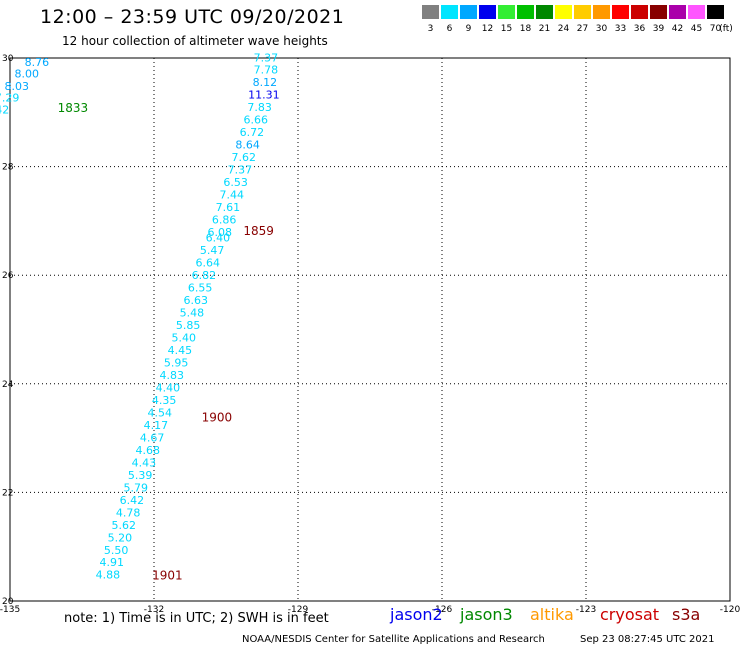 Image resolution: width=740 pixels, height=650 pixels. Describe the element at coordinates (639, 29) in the screenshot. I see `legend-label: 36` at that location.